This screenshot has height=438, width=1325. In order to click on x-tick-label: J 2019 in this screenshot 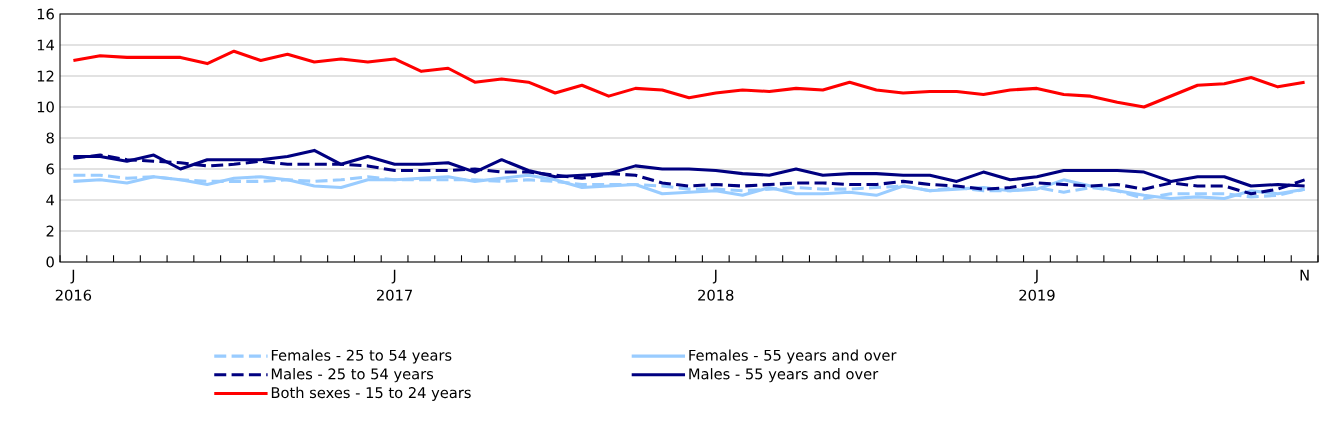, I will do `click(1037, 285)`.